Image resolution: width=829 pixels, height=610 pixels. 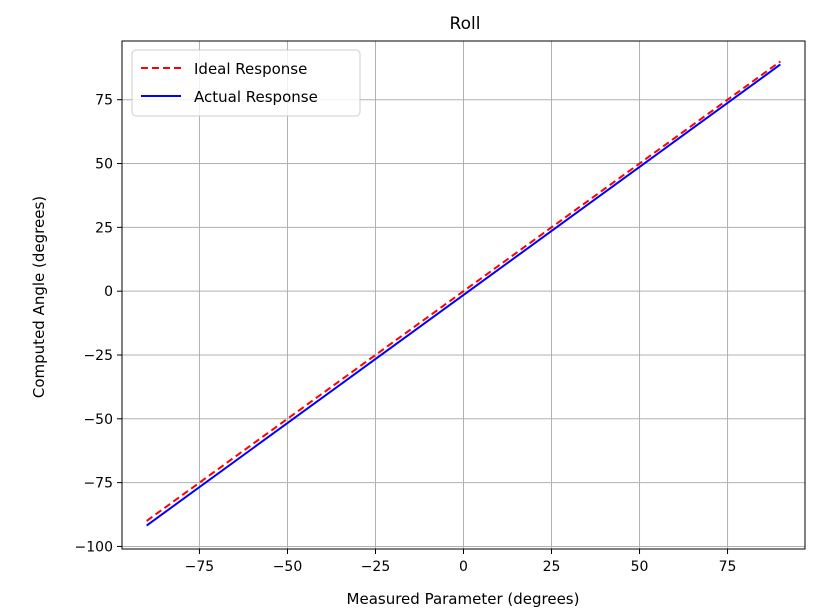 What do you see at coordinates (376, 567) in the screenshot?
I see `x-tick-label: −25` at bounding box center [376, 567].